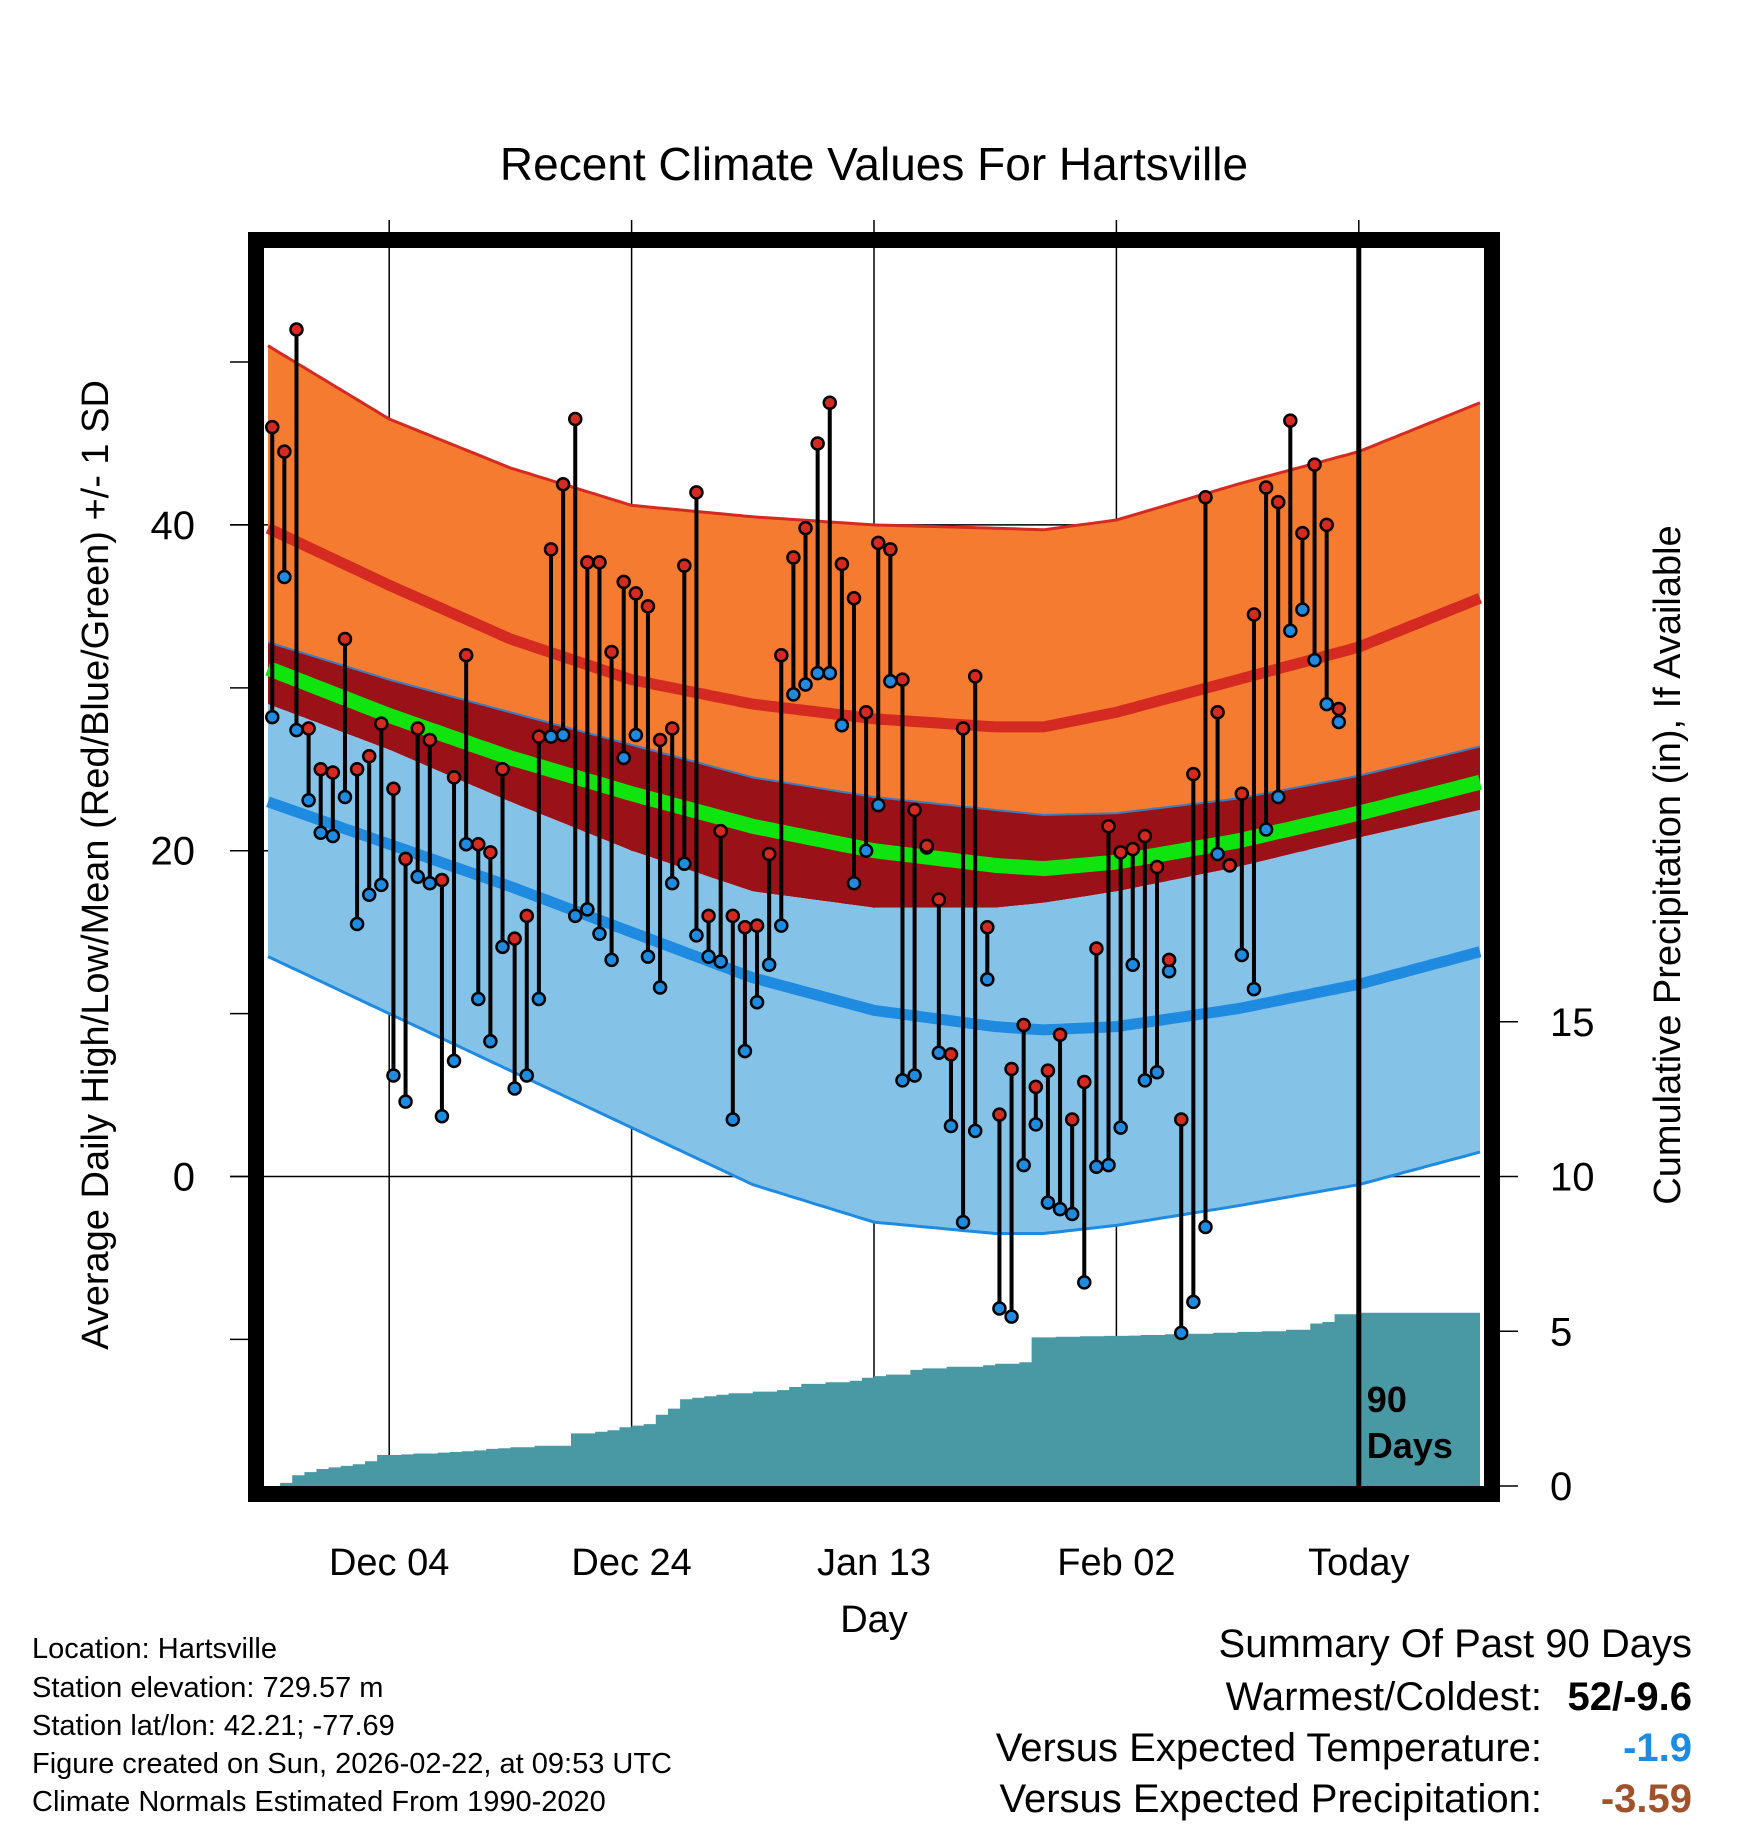 The height and width of the screenshot is (1828, 1748). I want to click on summary-temp-label: Versus Expected Temperature:, so click(1268, 1748).